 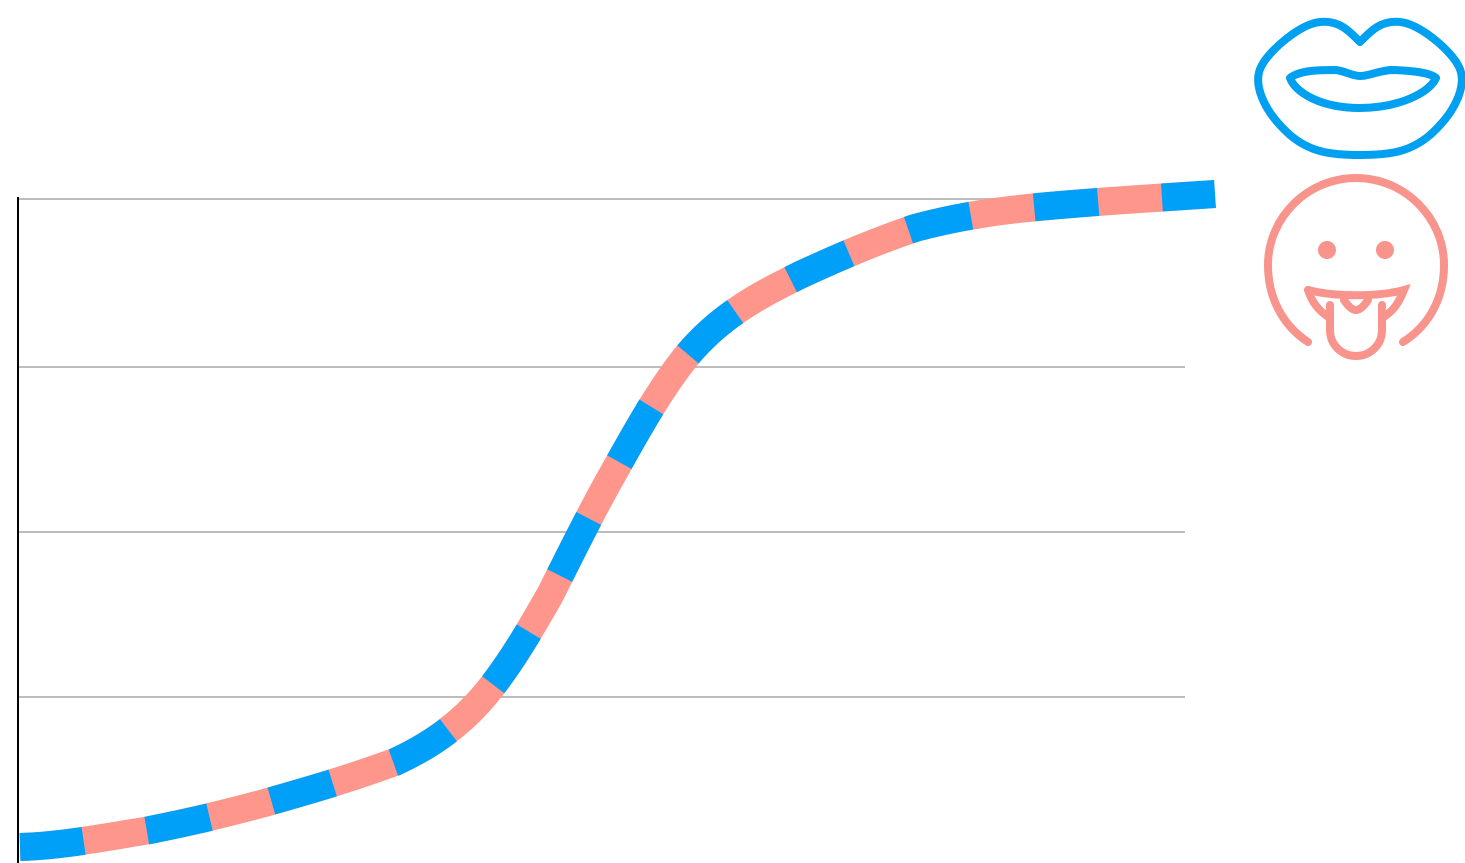 I want to click on tongue, so click(x=1356, y=331).